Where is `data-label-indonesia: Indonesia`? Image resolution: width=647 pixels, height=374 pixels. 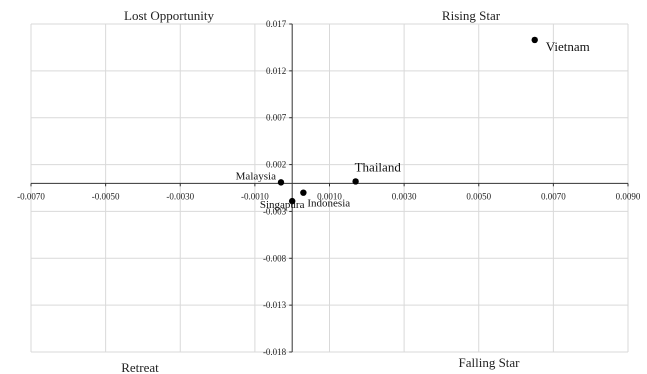
data-label-indonesia: Indonesia is located at coordinates (328, 204).